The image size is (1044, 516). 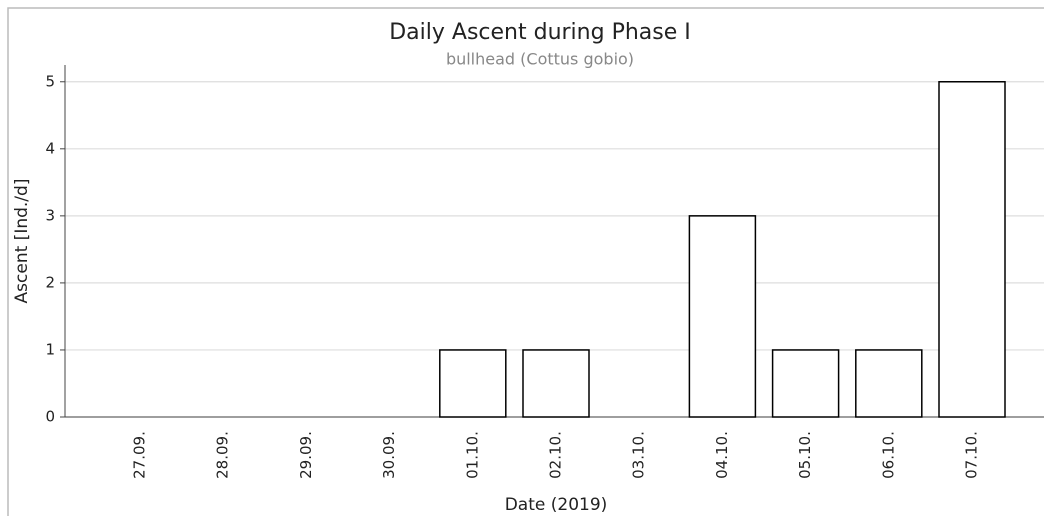 What do you see at coordinates (50, 282) in the screenshot?
I see `y-tick-label: 2` at bounding box center [50, 282].